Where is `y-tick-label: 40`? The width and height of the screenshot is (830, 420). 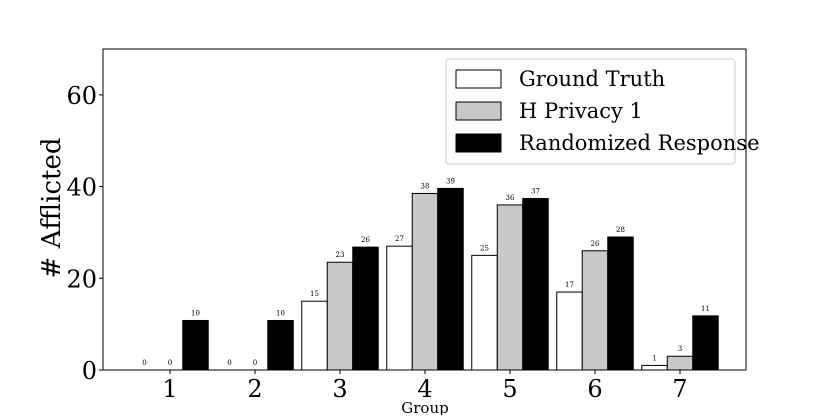
y-tick-label: 40 is located at coordinates (81, 188).